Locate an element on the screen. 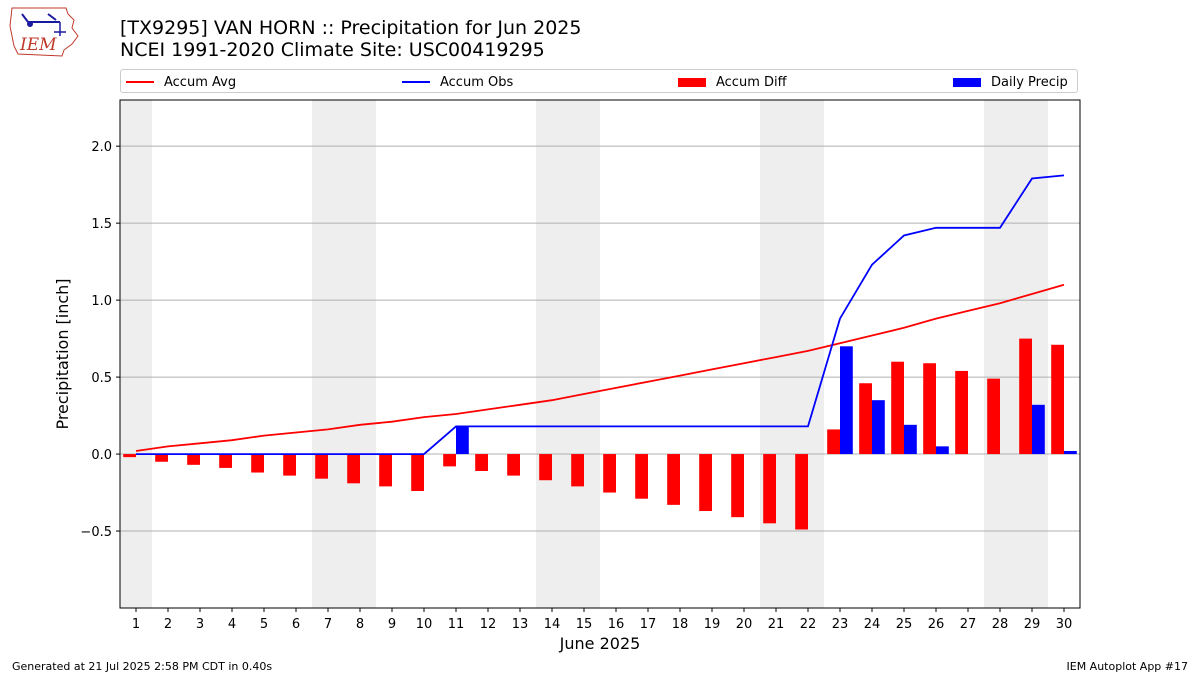 Image resolution: width=1200 pixels, height=675 pixels. x-tick-label: 14 is located at coordinates (552, 624).